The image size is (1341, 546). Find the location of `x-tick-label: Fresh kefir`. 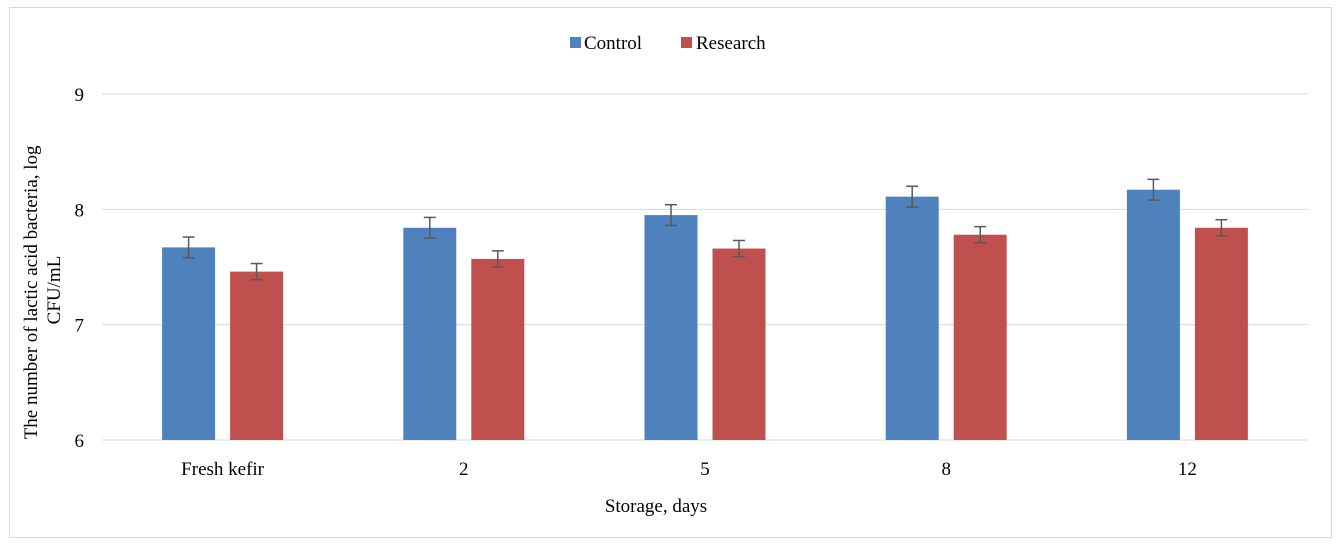

x-tick-label: Fresh kefir is located at coordinates (223, 469).